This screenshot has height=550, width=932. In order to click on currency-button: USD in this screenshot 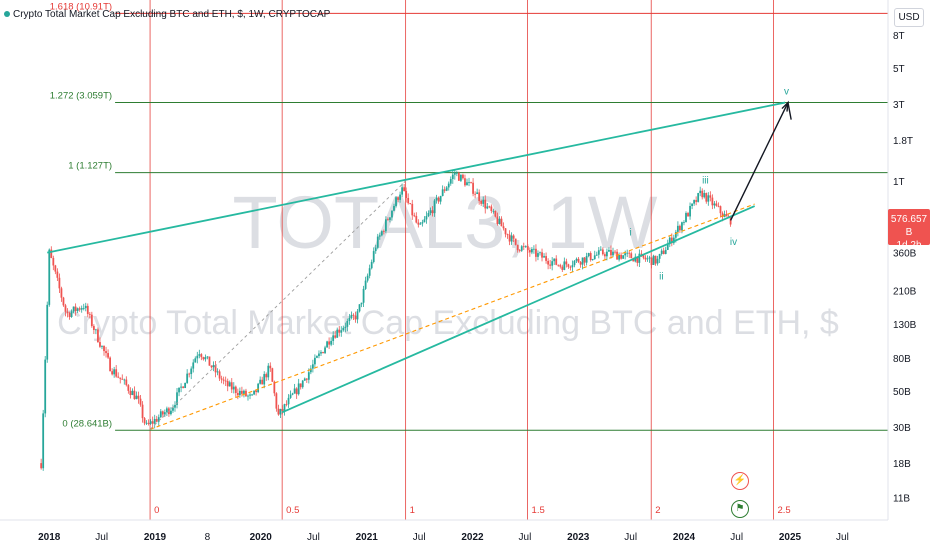, I will do `click(909, 17)`.